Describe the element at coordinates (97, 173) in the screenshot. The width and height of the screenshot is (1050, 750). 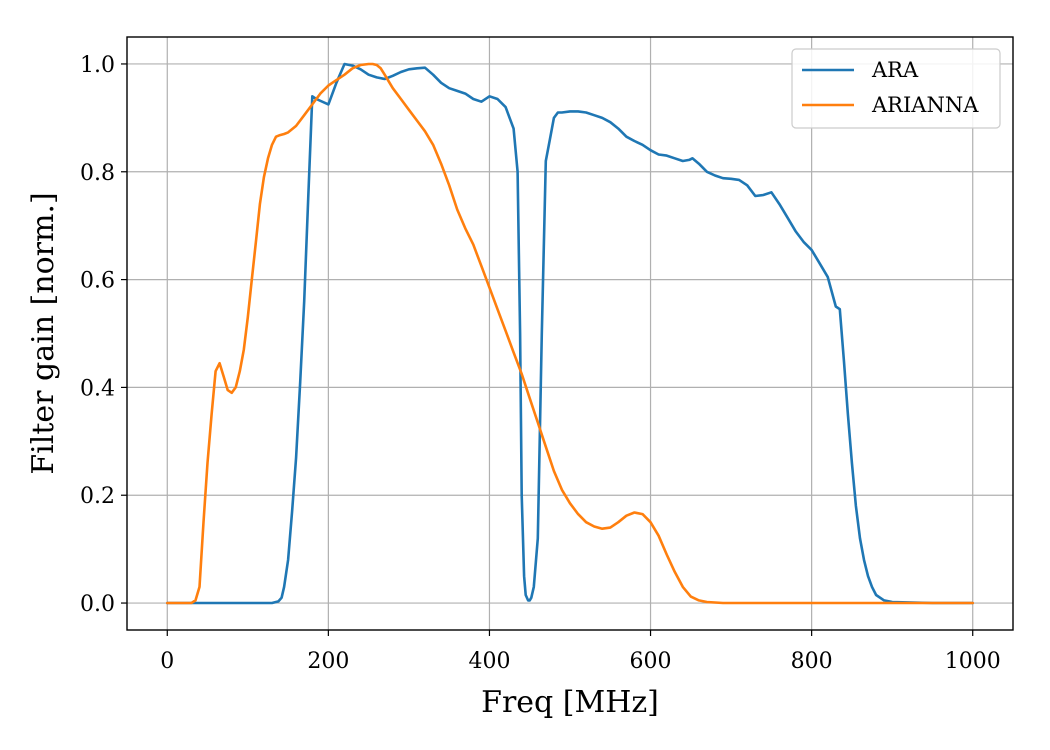
I see `y-tick-label: 0.8` at that location.